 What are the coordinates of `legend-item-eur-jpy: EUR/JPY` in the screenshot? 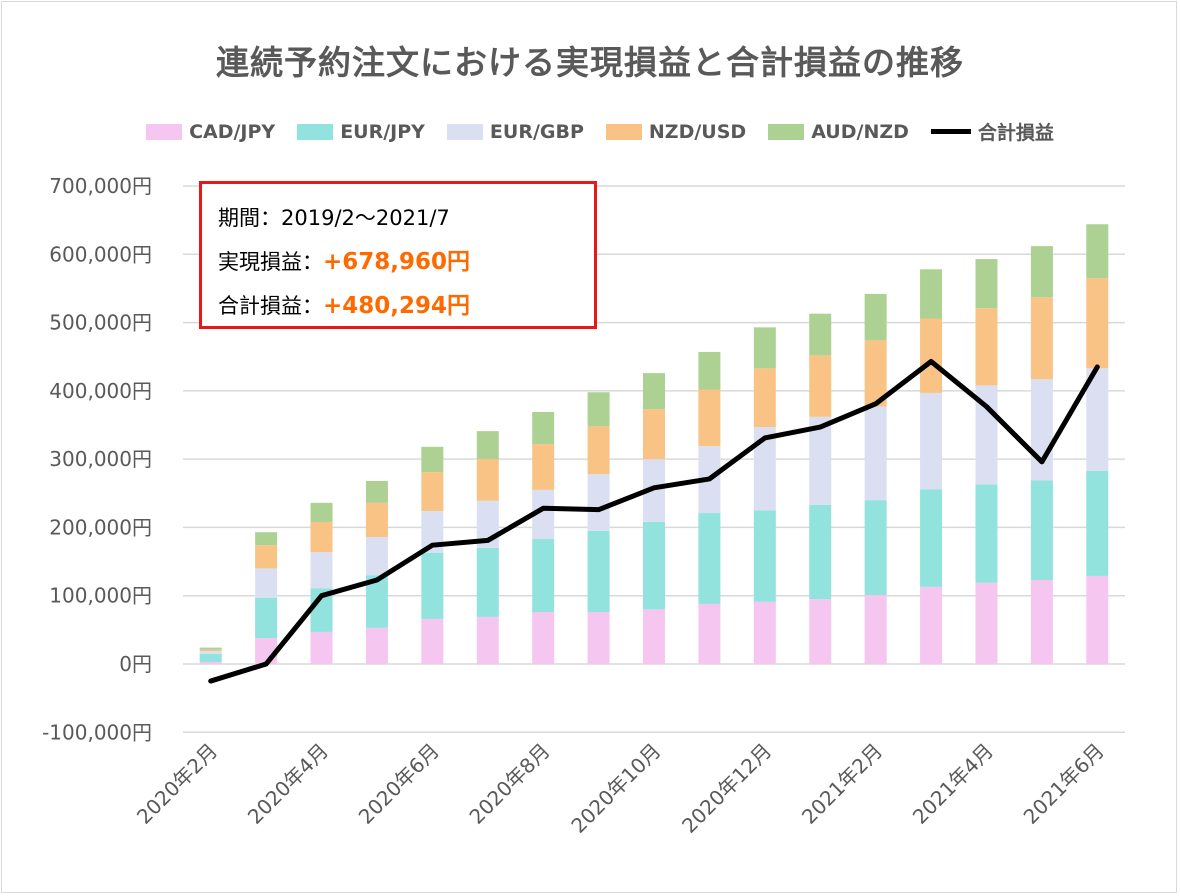 It's located at (361, 131).